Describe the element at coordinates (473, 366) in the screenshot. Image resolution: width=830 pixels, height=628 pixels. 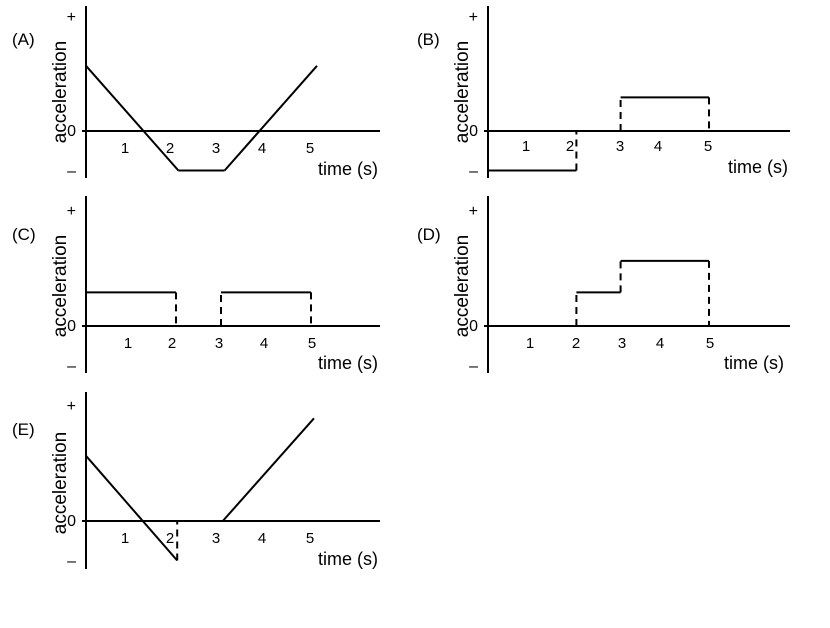
I see `panel-d-y-tick-label: –` at that location.